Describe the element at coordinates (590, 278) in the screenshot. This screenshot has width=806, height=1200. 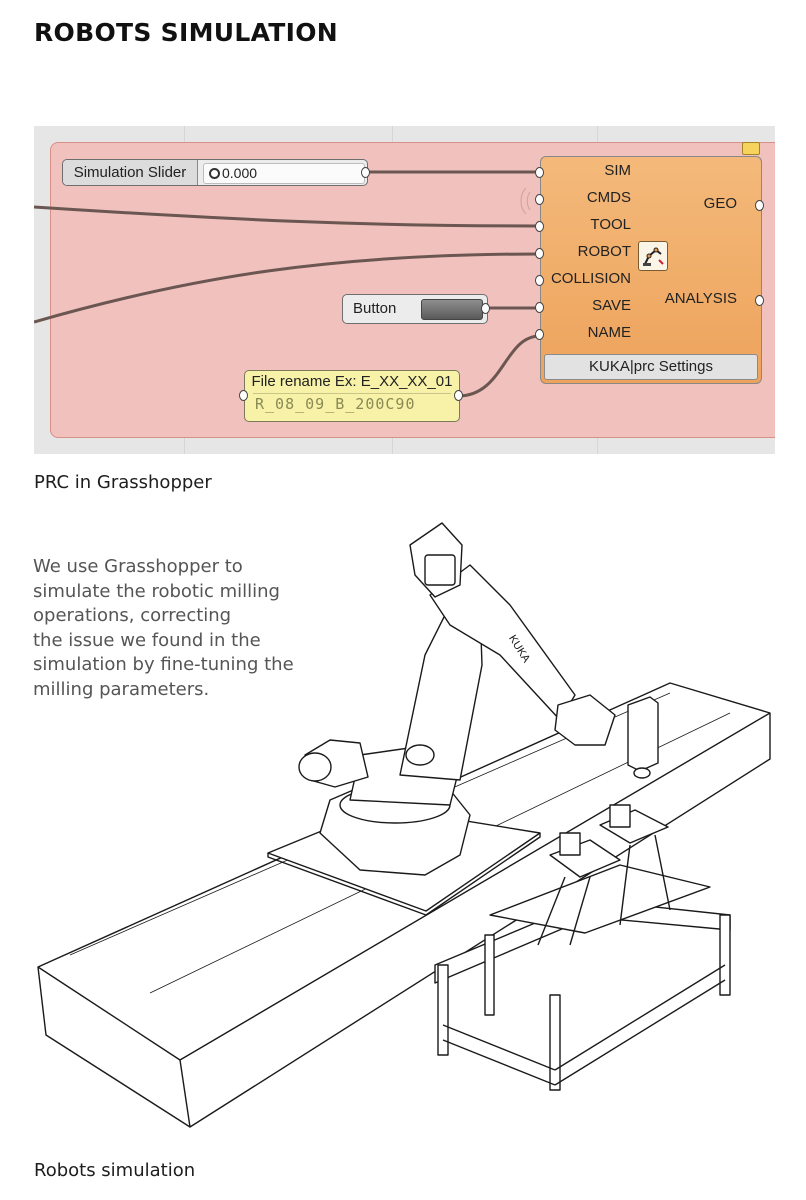
I see `input-collision: COLLISION` at that location.